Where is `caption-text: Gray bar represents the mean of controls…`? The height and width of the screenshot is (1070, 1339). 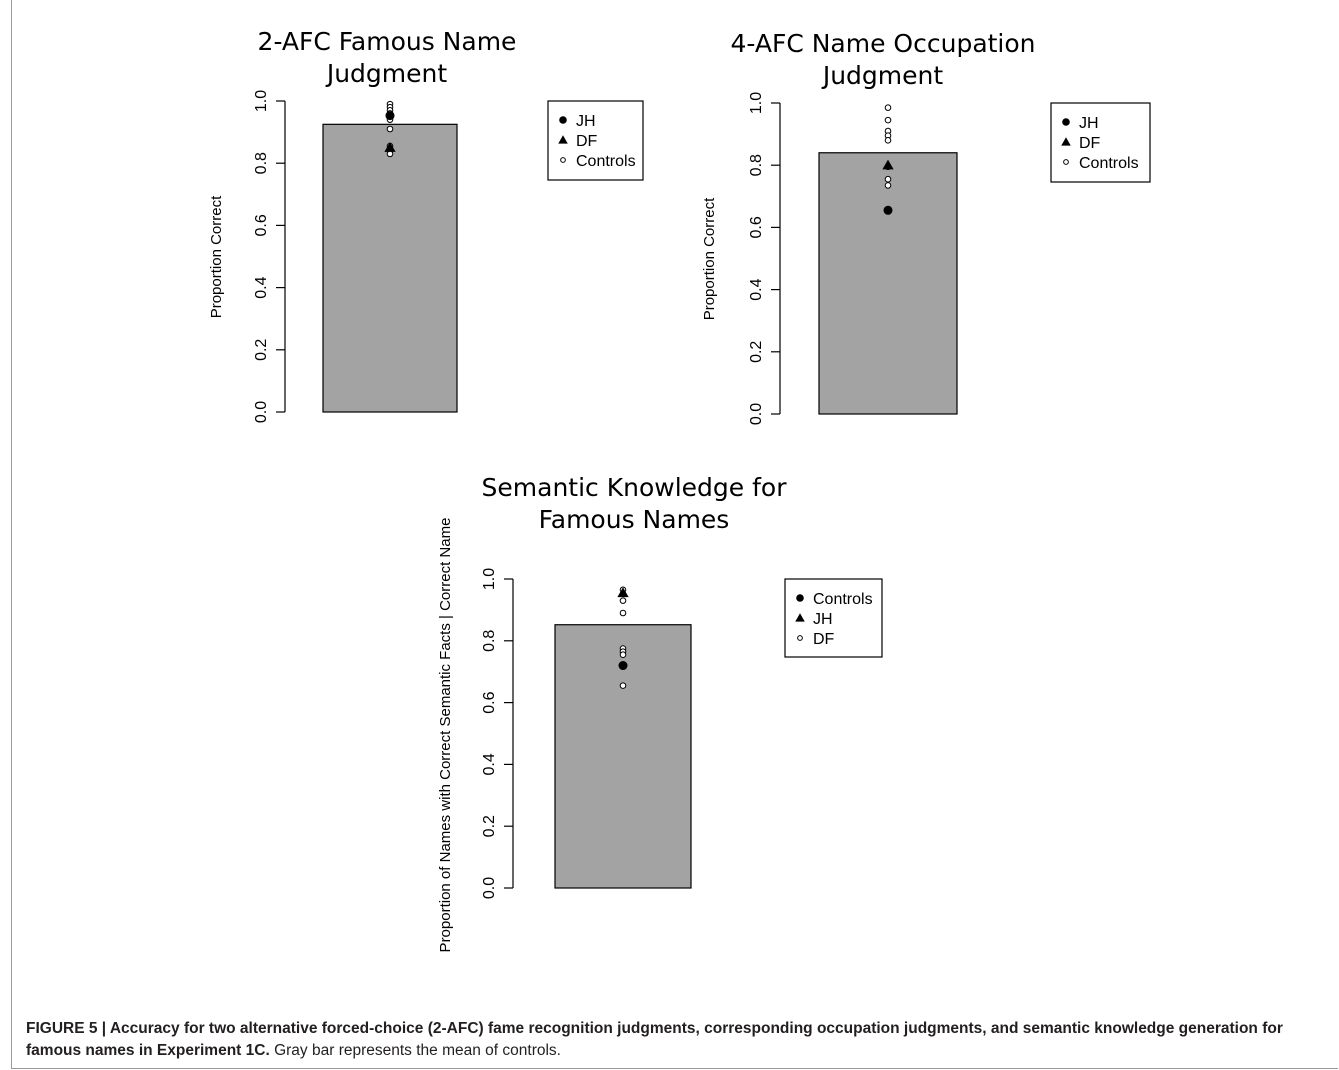
caption-text: Gray bar represents the mean of controls… is located at coordinates (415, 1050).